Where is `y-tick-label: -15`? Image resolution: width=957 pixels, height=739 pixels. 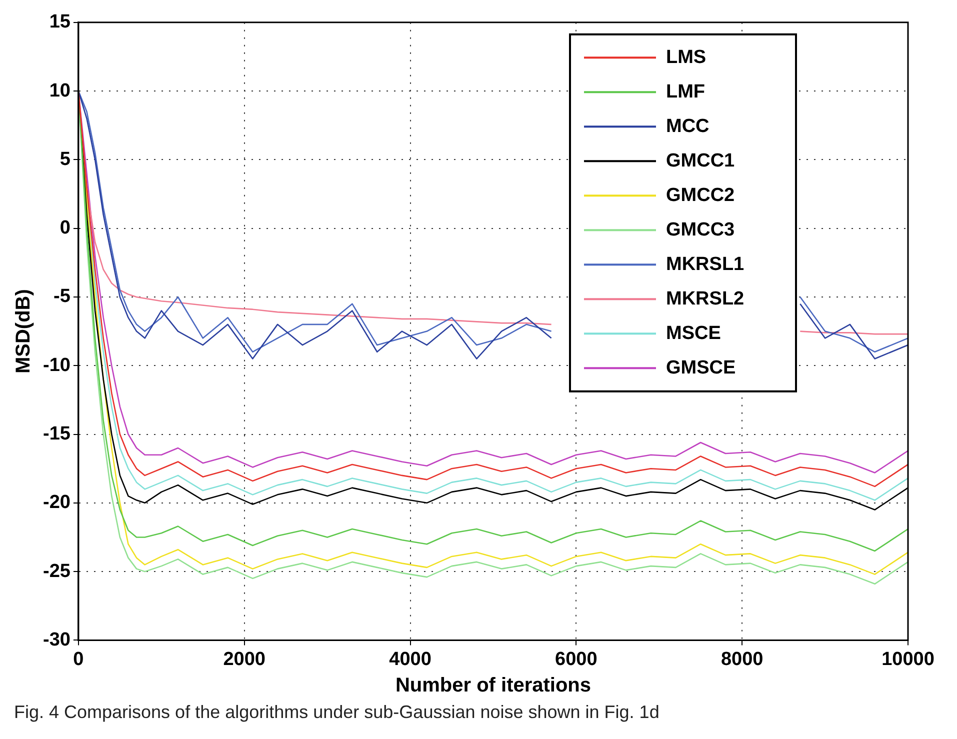 y-tick-label: -15 is located at coordinates (56, 434).